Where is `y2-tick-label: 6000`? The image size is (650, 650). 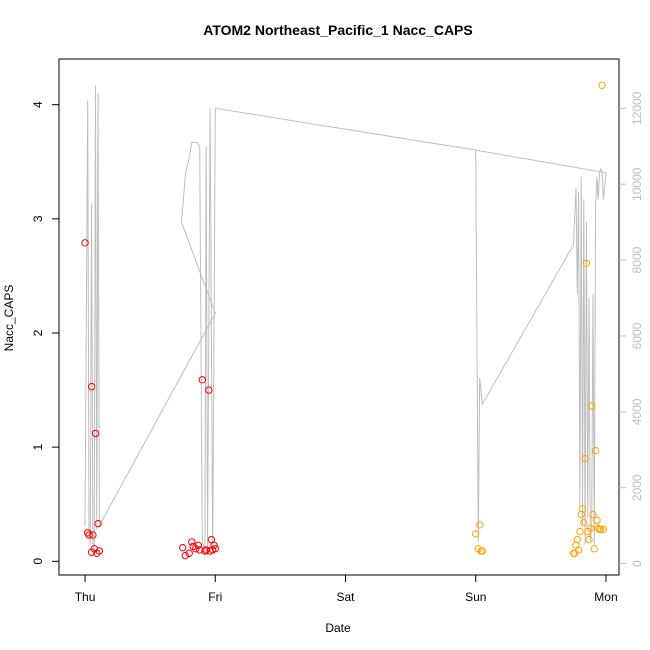 y2-tick-label: 6000 is located at coordinates (637, 335).